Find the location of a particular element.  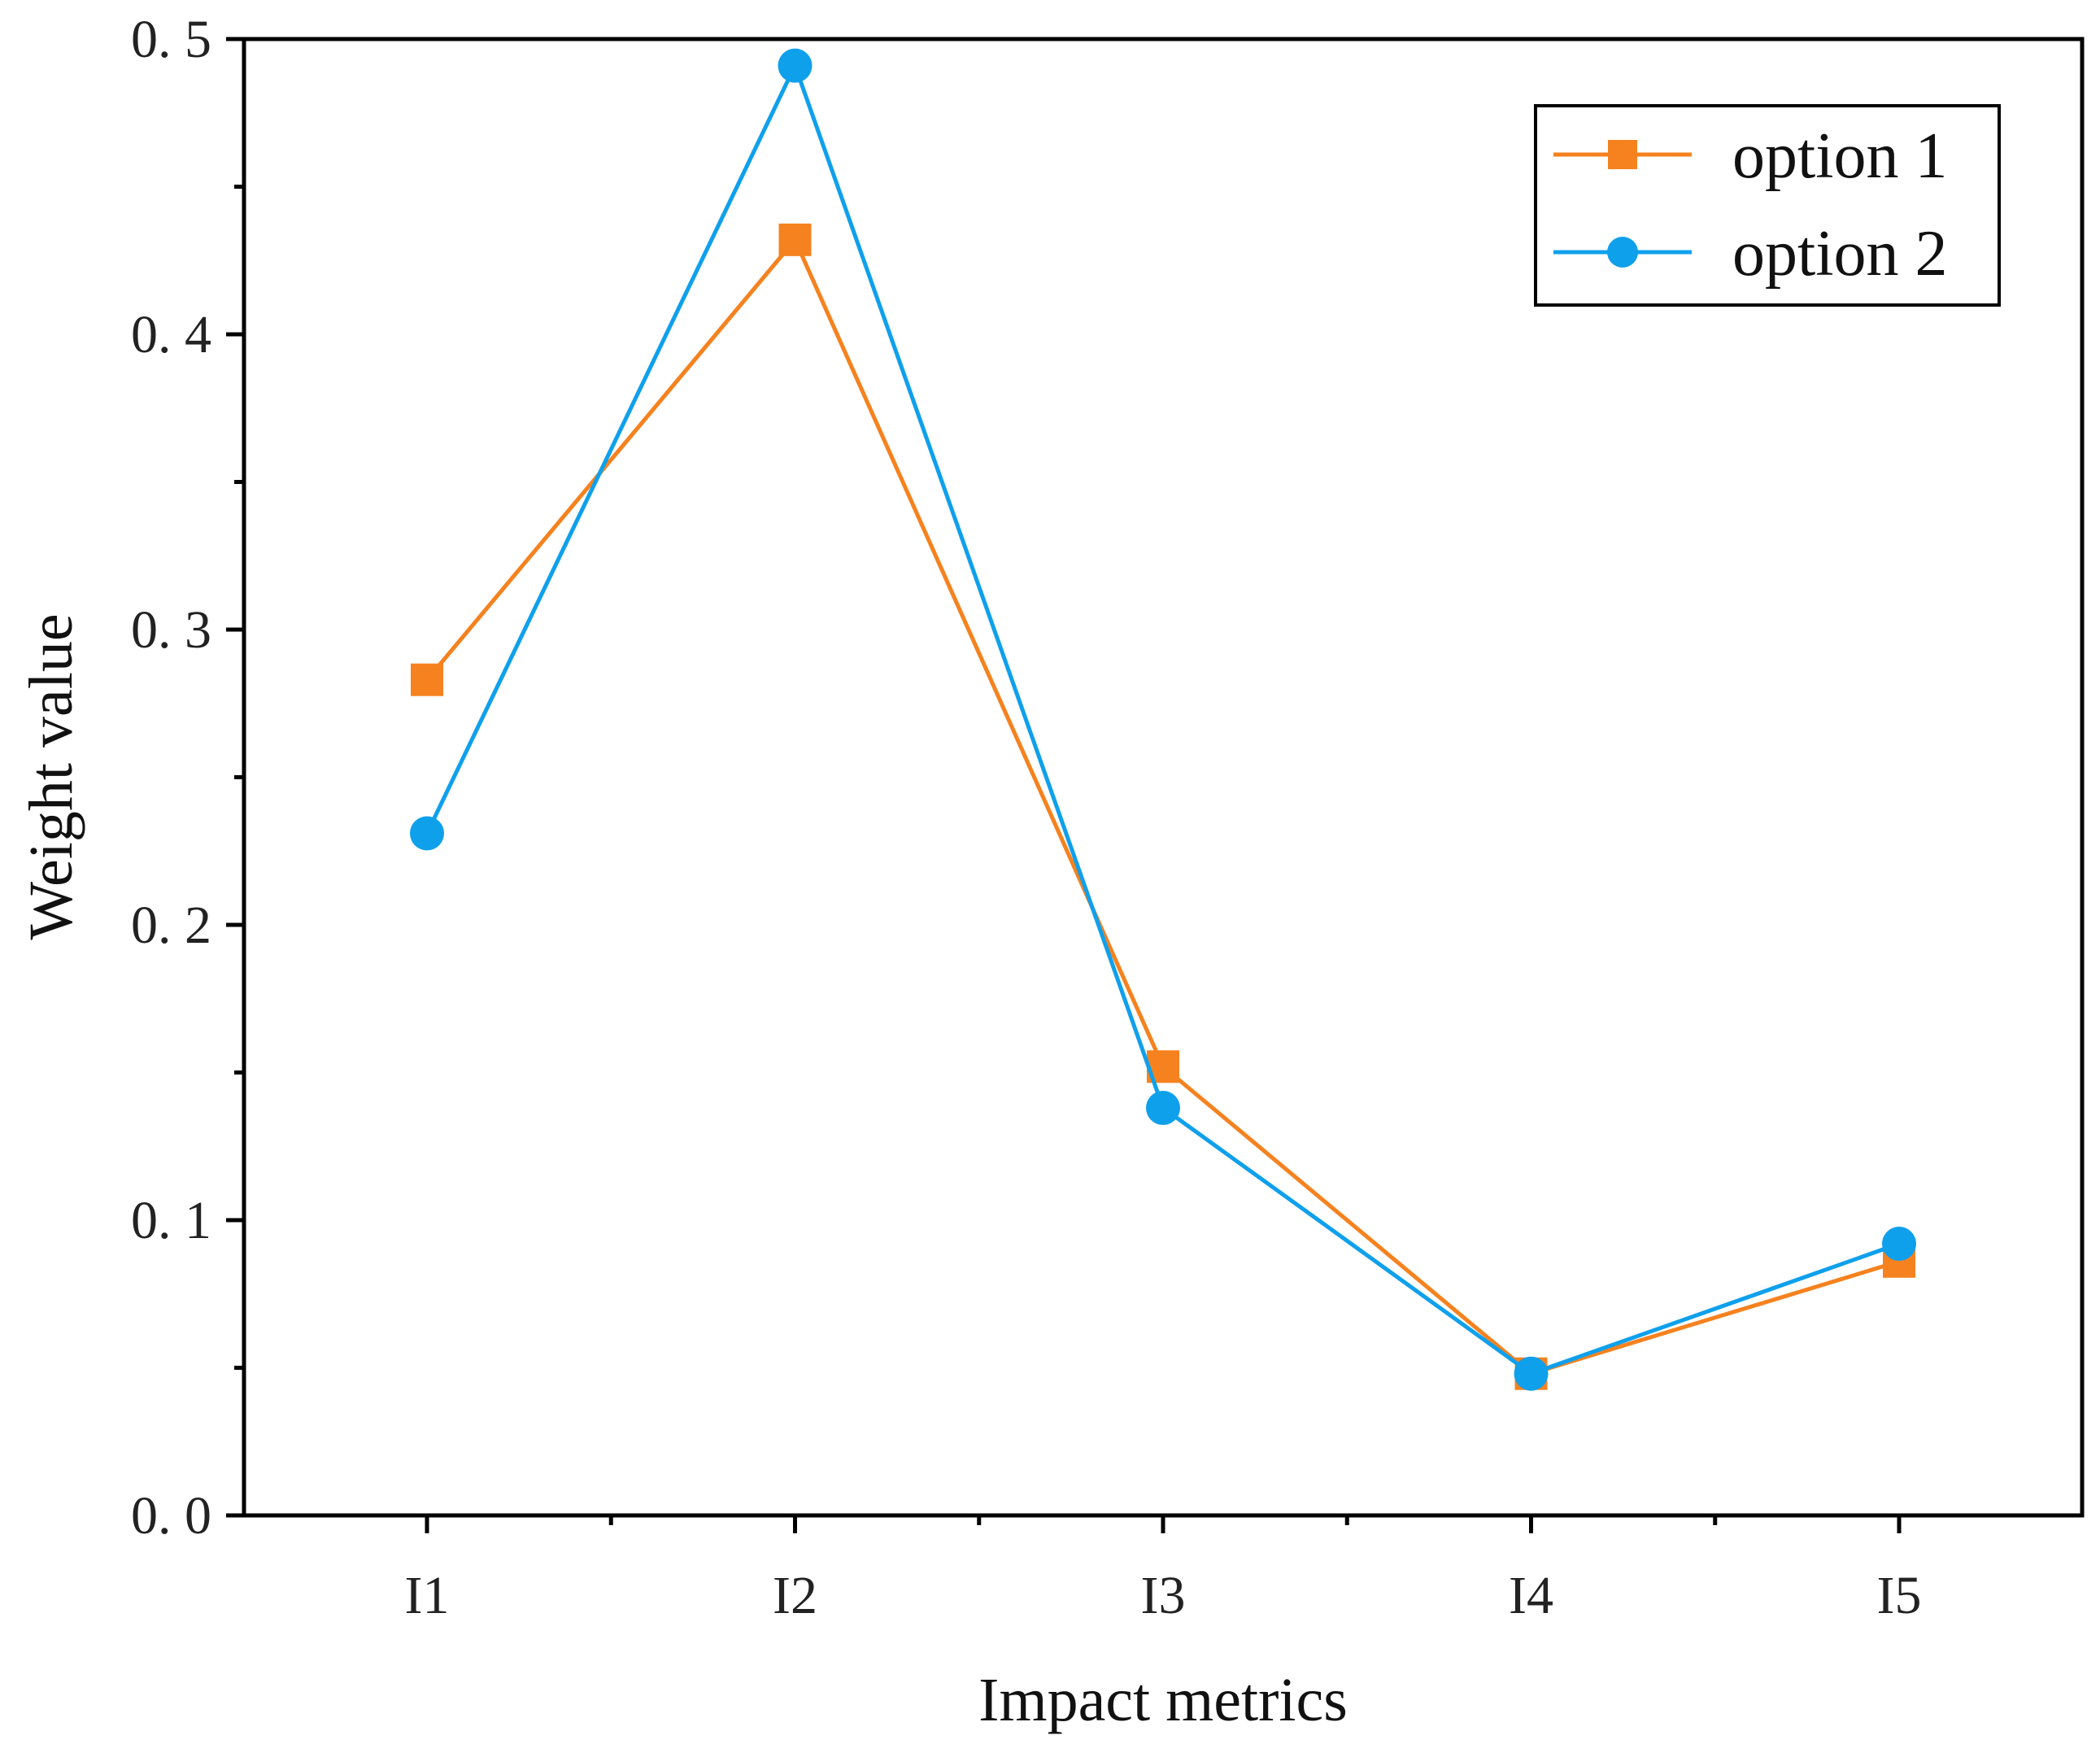

y-tick-label: 0. 4 is located at coordinates (171, 334).